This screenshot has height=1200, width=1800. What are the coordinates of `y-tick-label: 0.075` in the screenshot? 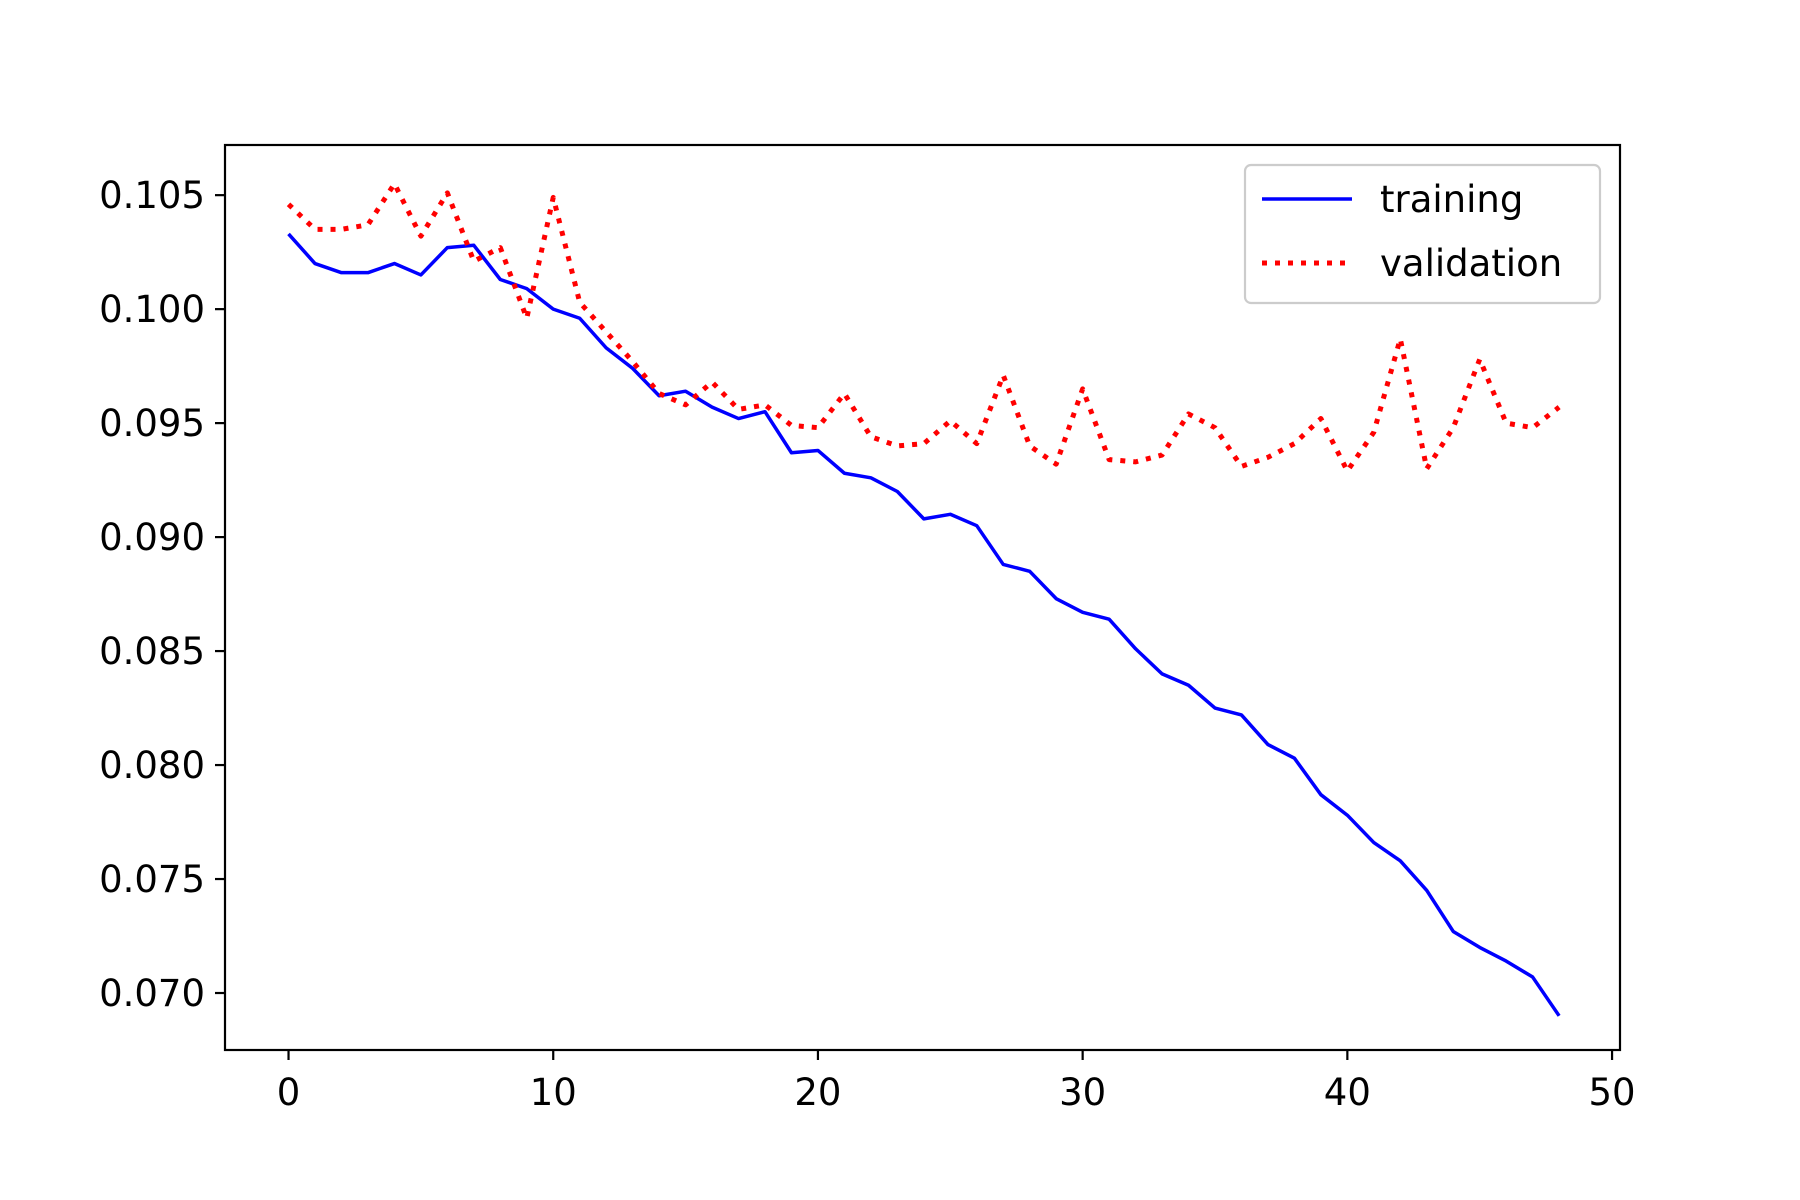 It's located at (152, 879).